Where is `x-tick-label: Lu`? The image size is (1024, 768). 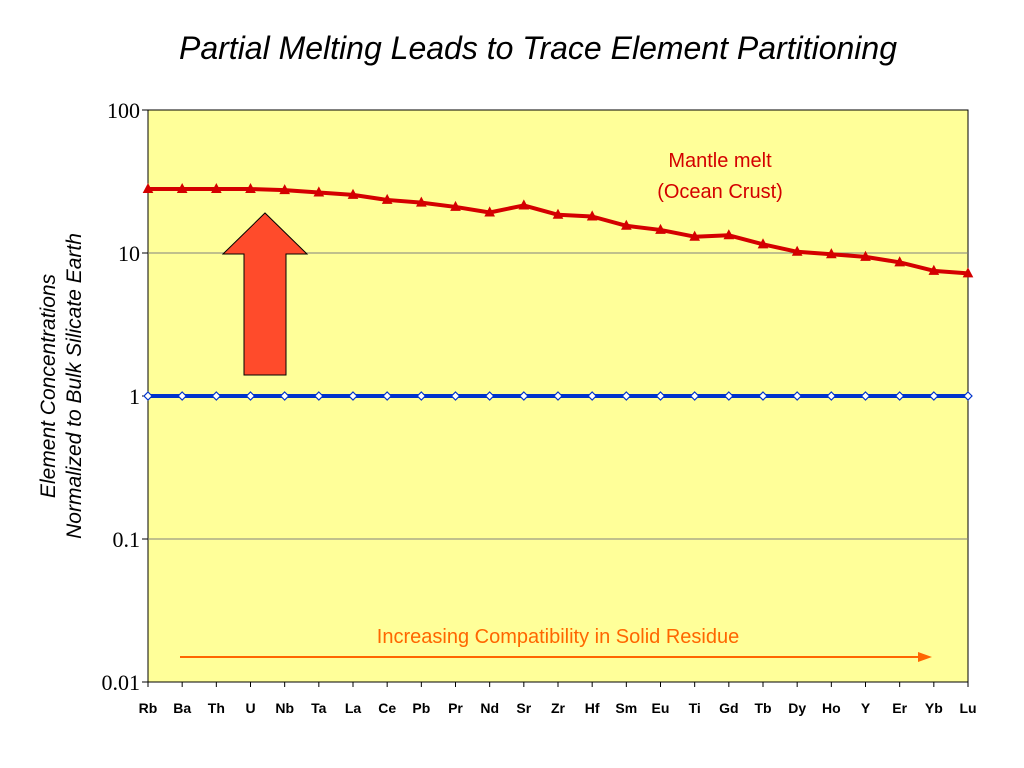 x-tick-label: Lu is located at coordinates (967, 708).